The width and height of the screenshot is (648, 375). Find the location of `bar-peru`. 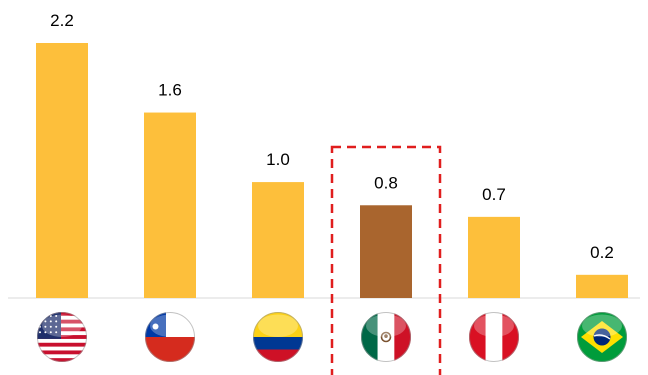

bar-peru is located at coordinates (494, 257).